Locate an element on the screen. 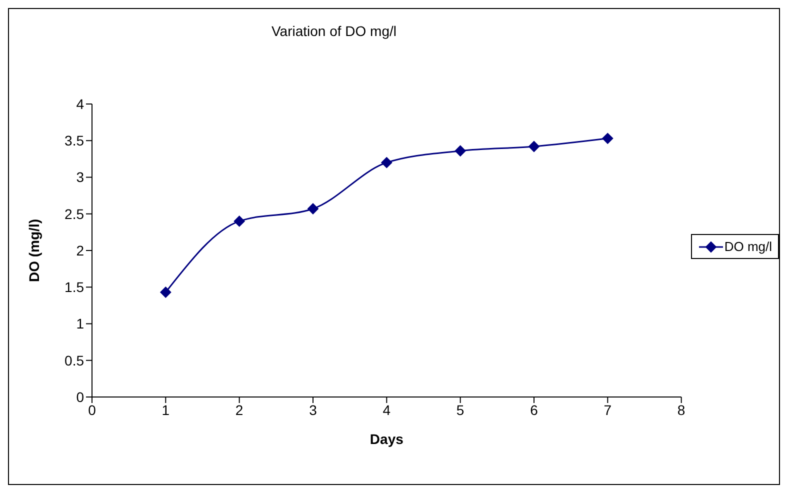 This screenshot has height=493, width=786. chart-title: Variation of DO mg/l is located at coordinates (334, 31).